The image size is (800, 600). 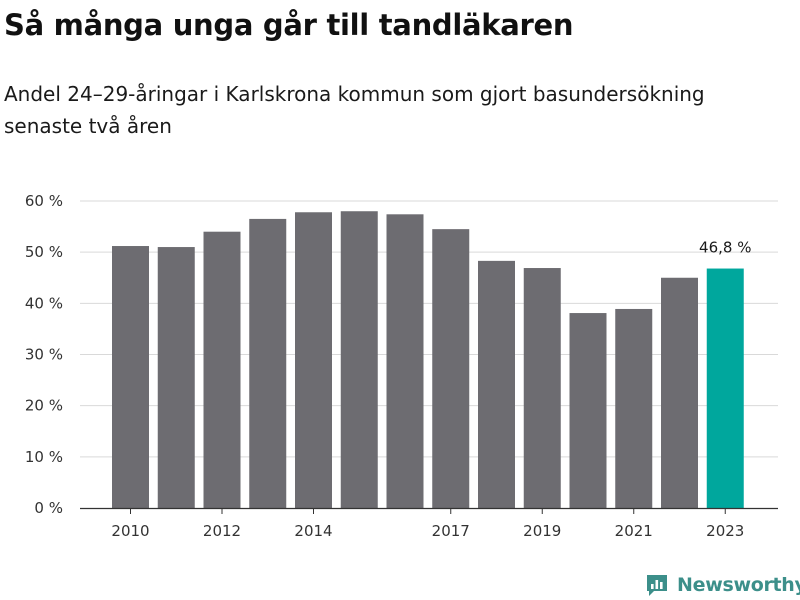 What do you see at coordinates (222, 531) in the screenshot?
I see `x-tick-label: 2012` at bounding box center [222, 531].